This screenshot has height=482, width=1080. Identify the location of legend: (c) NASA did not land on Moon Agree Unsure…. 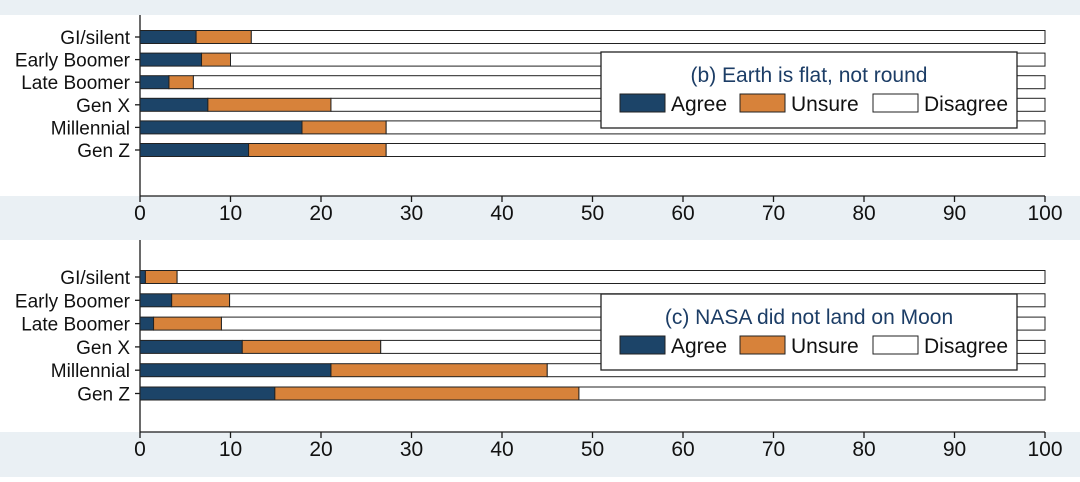
(809, 332).